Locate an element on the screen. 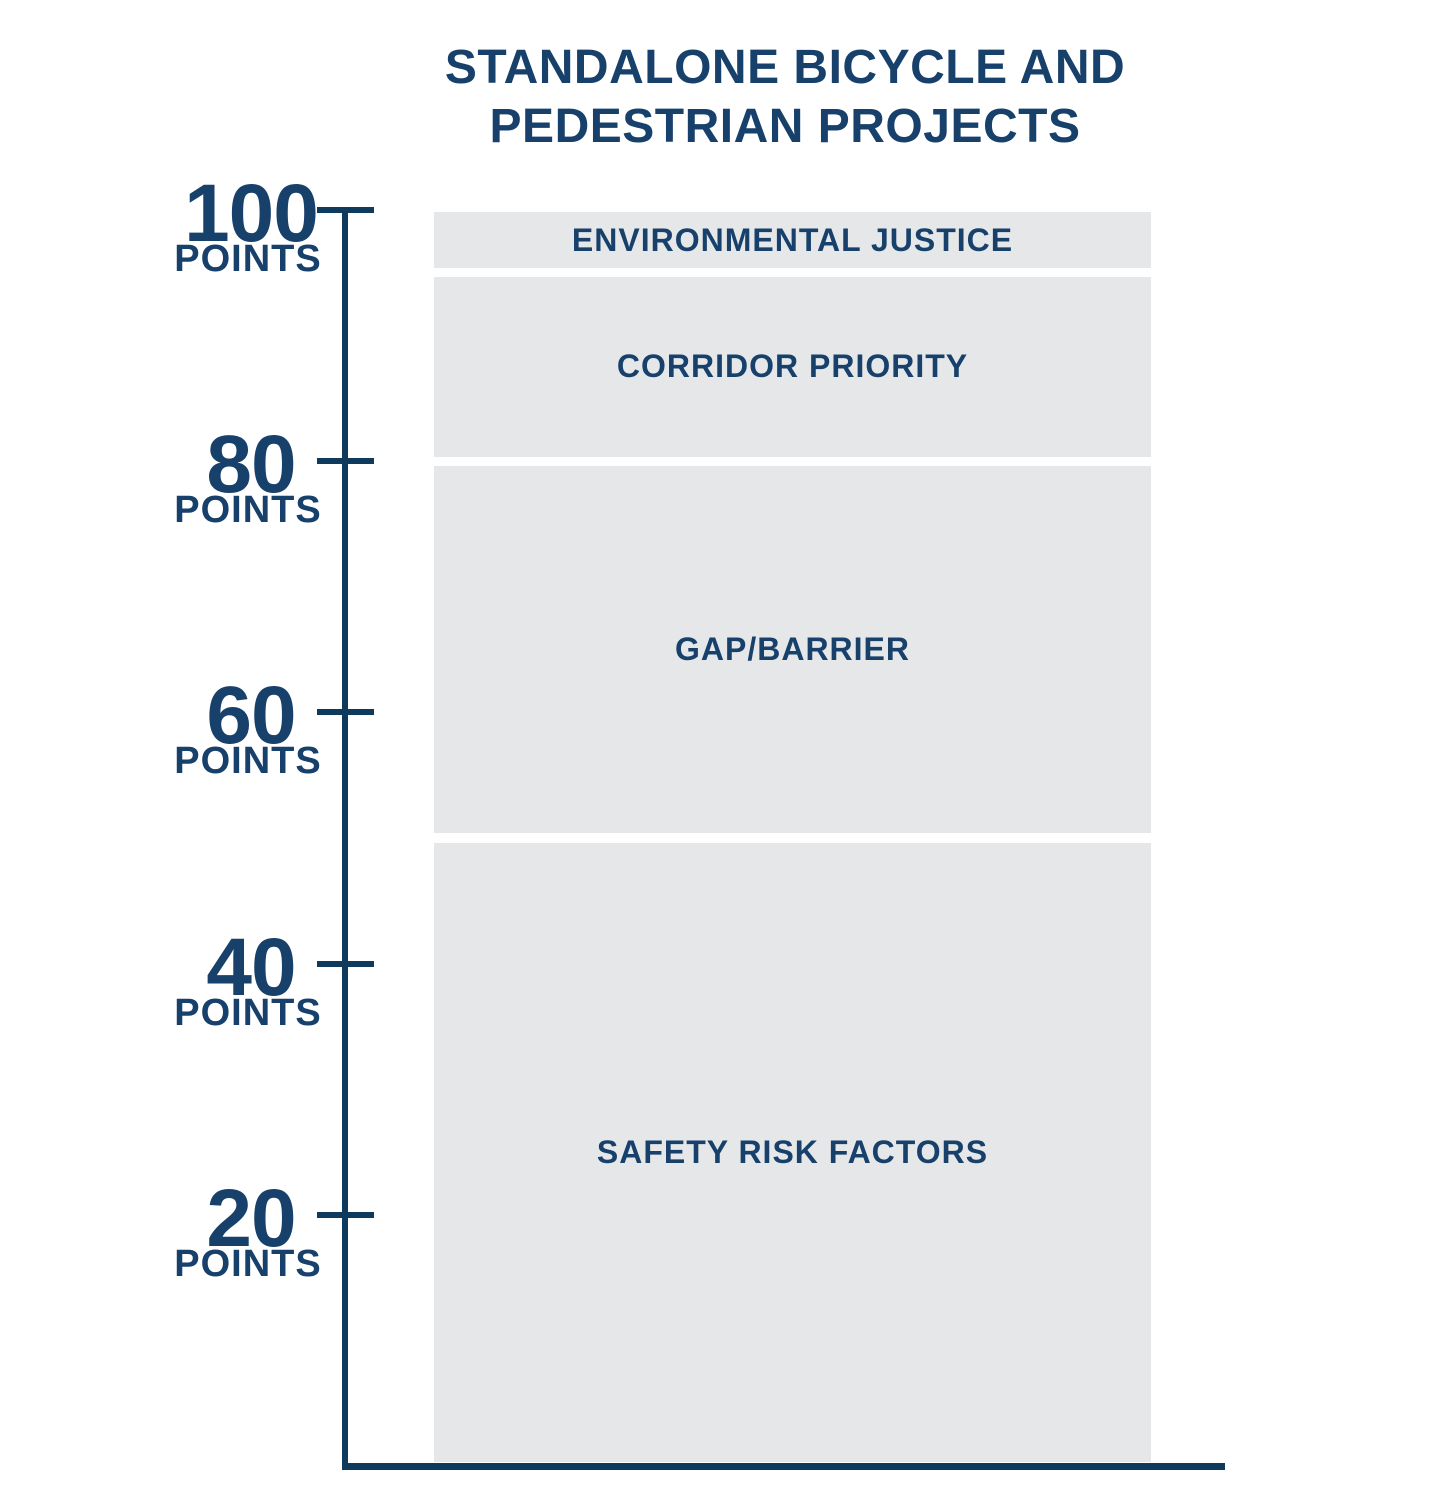 The height and width of the screenshot is (1500, 1440). tick-number-80: 80 is located at coordinates (251, 465).